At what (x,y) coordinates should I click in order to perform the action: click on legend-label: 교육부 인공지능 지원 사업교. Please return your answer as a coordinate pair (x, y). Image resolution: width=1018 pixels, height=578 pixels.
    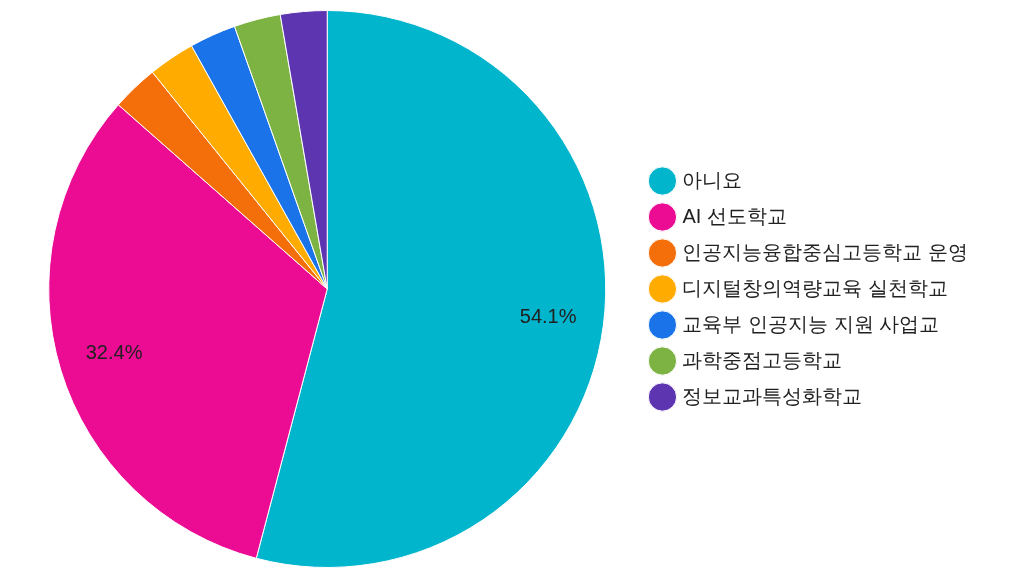
    Looking at the image, I should click on (811, 323).